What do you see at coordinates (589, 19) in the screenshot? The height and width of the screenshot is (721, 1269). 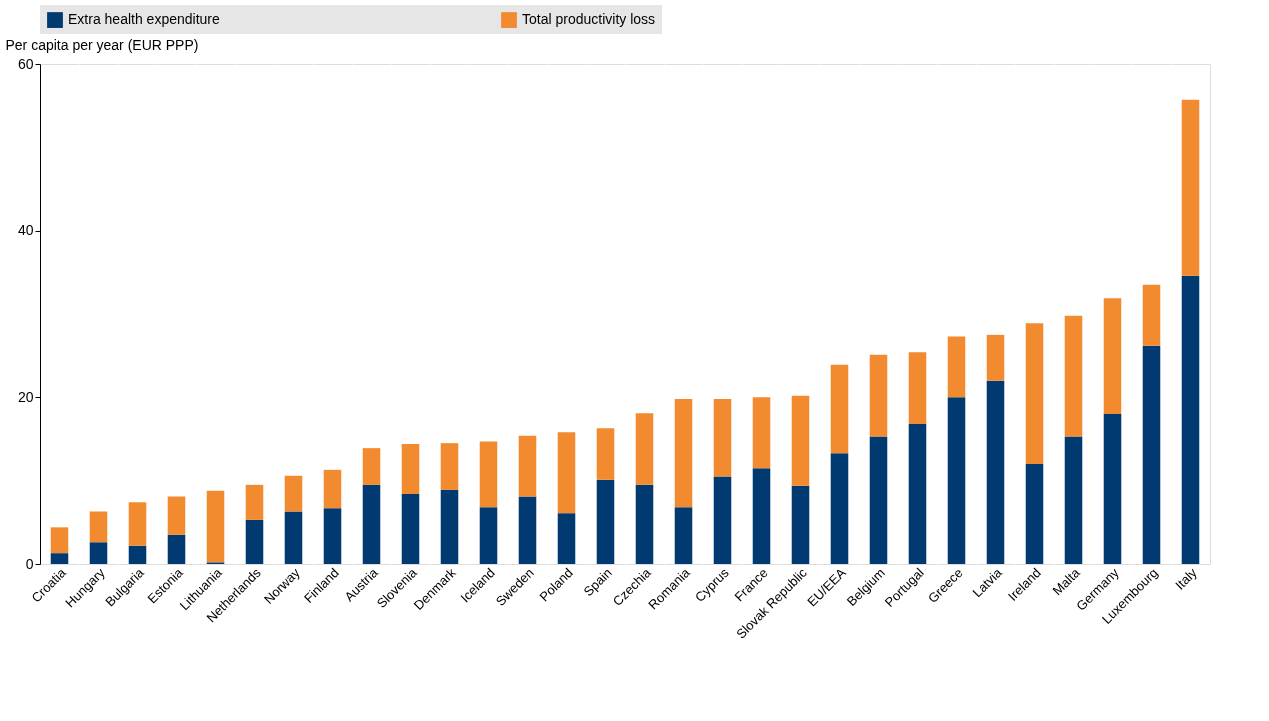 I see `legend-label: Total productivity loss` at bounding box center [589, 19].